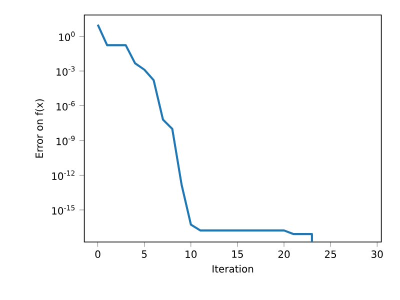  What do you see at coordinates (67, 37) in the screenshot?
I see `y-tick-label: 10$^{0}$` at bounding box center [67, 37].